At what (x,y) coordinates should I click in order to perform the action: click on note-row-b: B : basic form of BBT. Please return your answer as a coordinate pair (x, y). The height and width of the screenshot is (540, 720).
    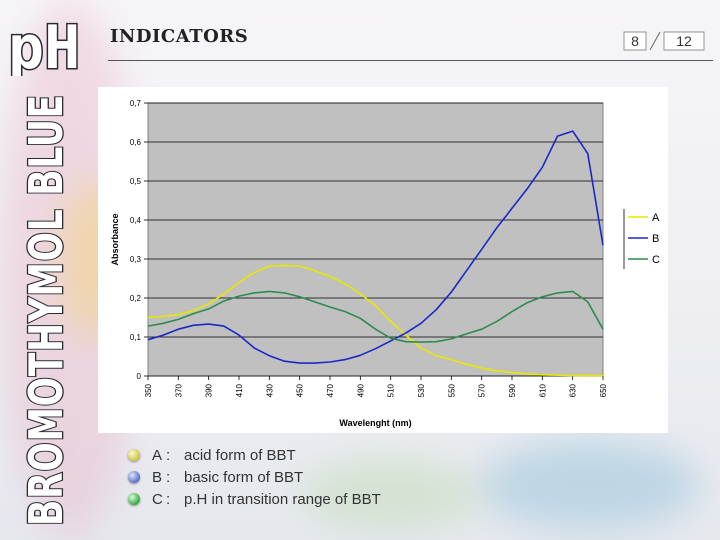
    Looking at the image, I should click on (254, 477).